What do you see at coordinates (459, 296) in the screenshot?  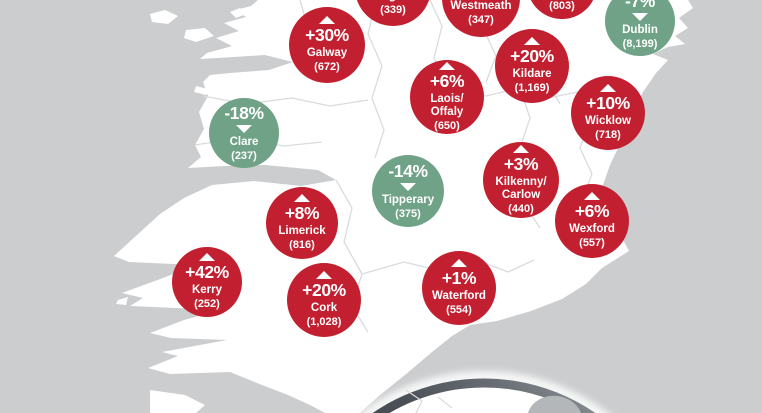 I see `badge-county-label: Waterford` at bounding box center [459, 296].